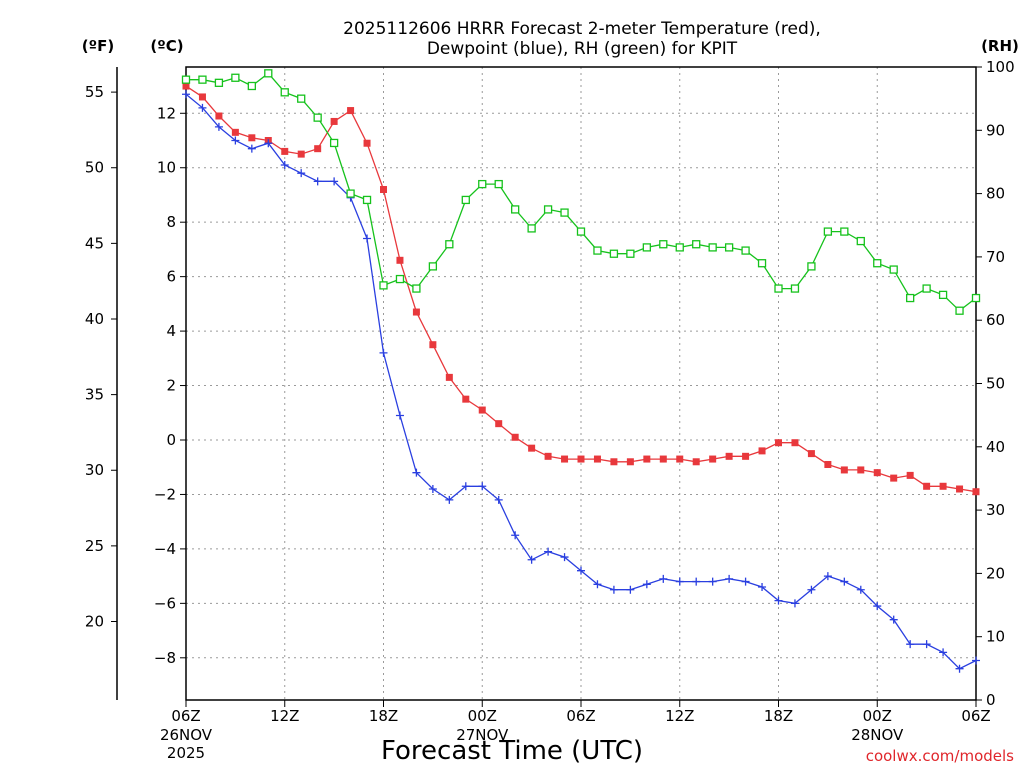 This screenshot has height=768, width=1024. What do you see at coordinates (166, 113) in the screenshot?
I see `celsius-tick-label: 12` at bounding box center [166, 113].